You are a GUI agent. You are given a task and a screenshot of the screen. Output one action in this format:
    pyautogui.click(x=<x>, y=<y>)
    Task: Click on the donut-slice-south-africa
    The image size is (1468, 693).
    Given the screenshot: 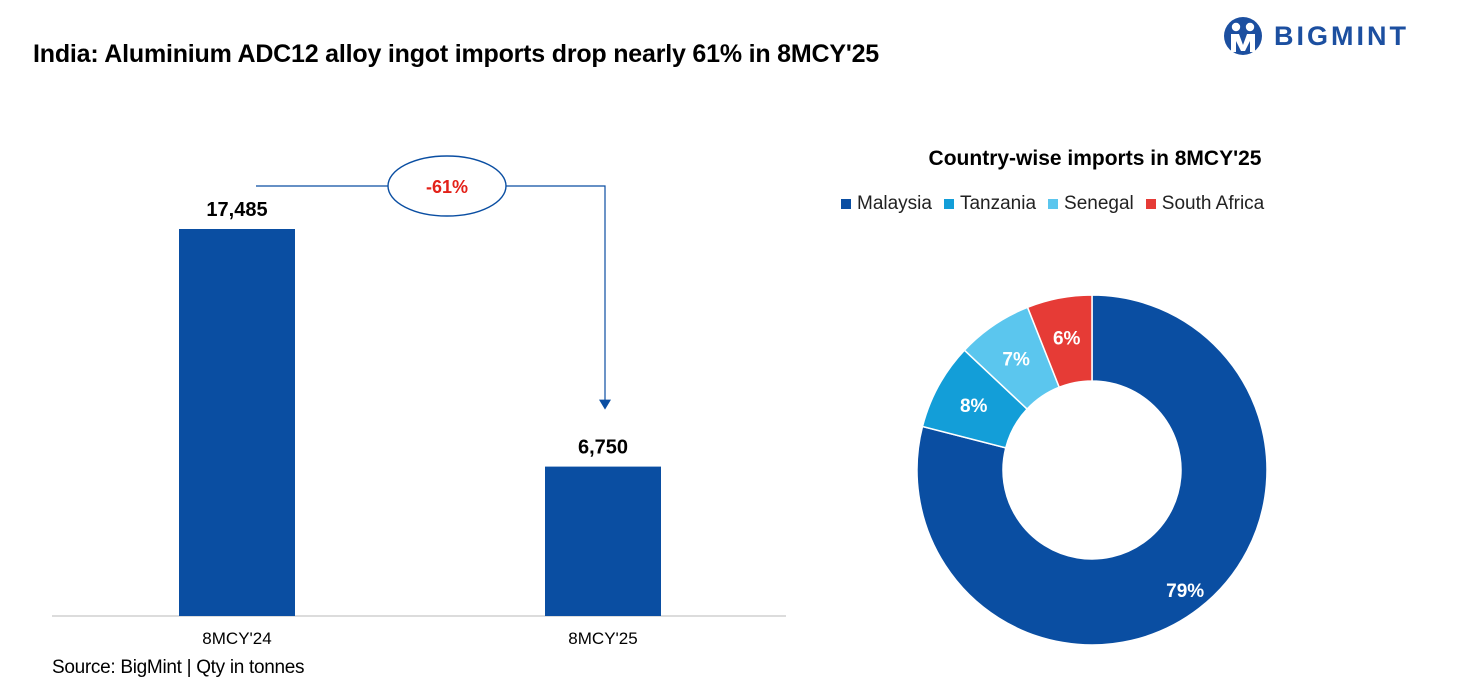 What is the action you would take?
    pyautogui.click(x=1059, y=341)
    